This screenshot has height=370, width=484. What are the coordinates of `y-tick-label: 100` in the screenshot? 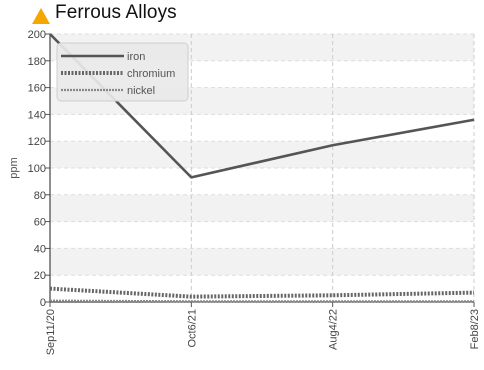 It's located at (37, 169).